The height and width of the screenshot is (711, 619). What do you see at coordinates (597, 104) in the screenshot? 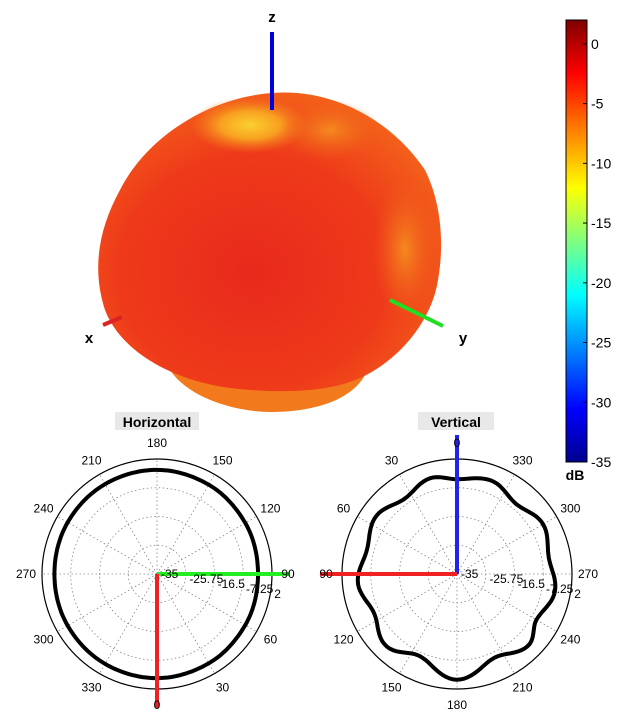
I see `colorbar-tick-label: -5` at bounding box center [597, 104].